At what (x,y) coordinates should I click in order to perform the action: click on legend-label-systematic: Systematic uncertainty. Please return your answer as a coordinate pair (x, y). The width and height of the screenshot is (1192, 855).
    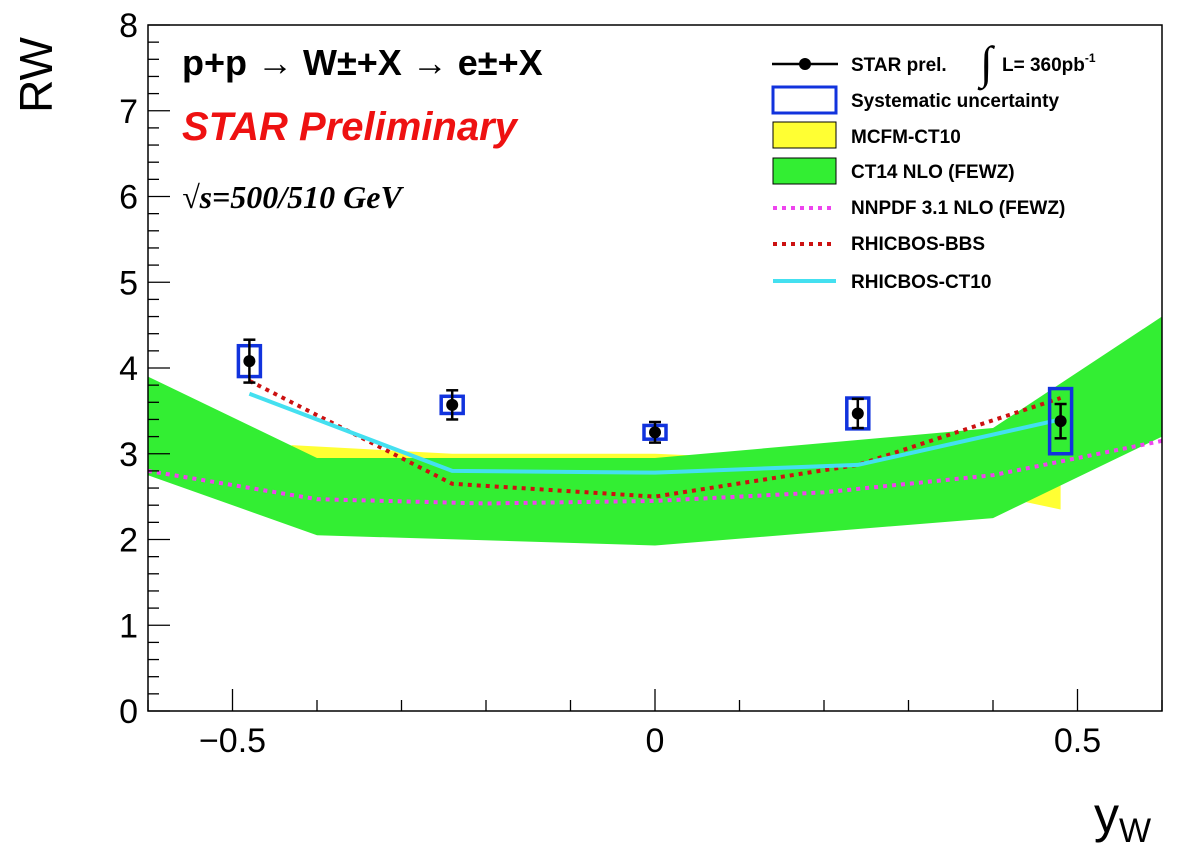
    Looking at the image, I should click on (955, 101).